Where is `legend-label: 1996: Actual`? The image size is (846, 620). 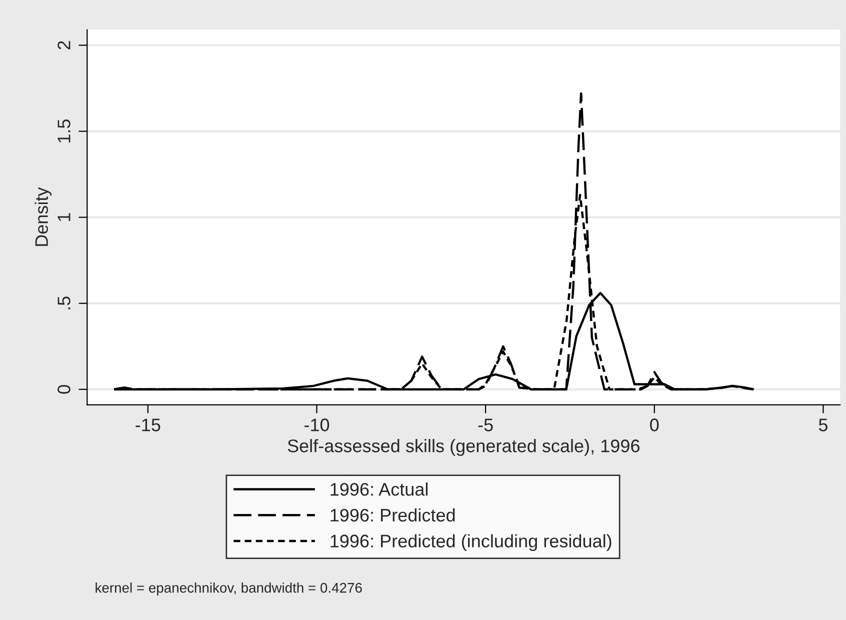
legend-label: 1996: Actual is located at coordinates (379, 489).